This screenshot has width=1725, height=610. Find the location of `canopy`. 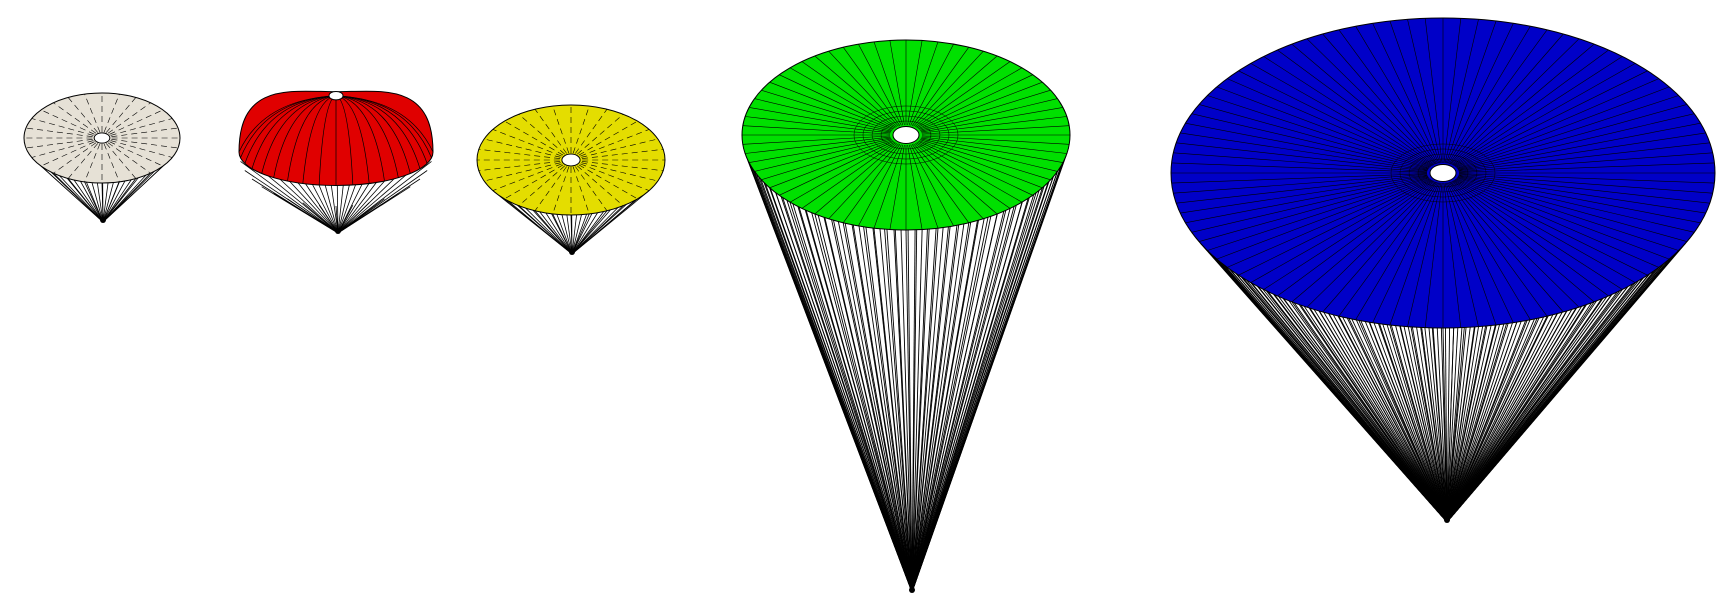

canopy is located at coordinates (571, 160).